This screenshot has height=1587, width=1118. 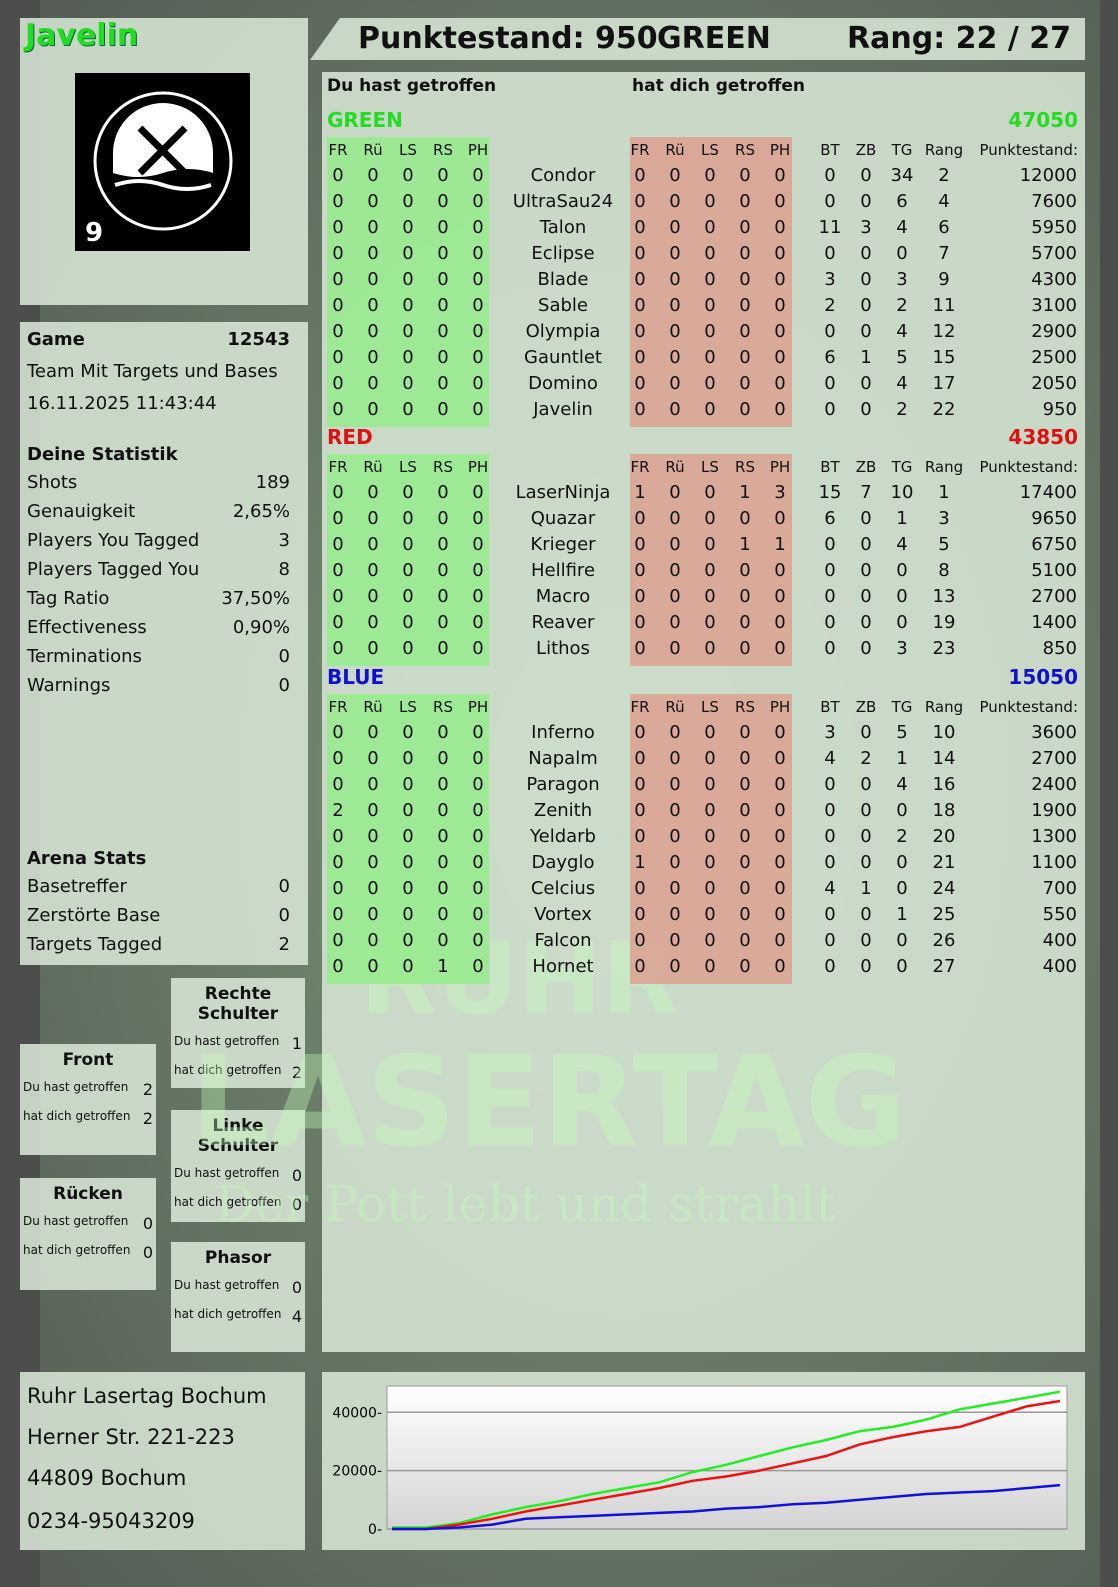 I want to click on player-row: 0 0 0 0 0 Sable 0 0 0 0 0 2 0 2 11 3100, so click(x=559, y=306).